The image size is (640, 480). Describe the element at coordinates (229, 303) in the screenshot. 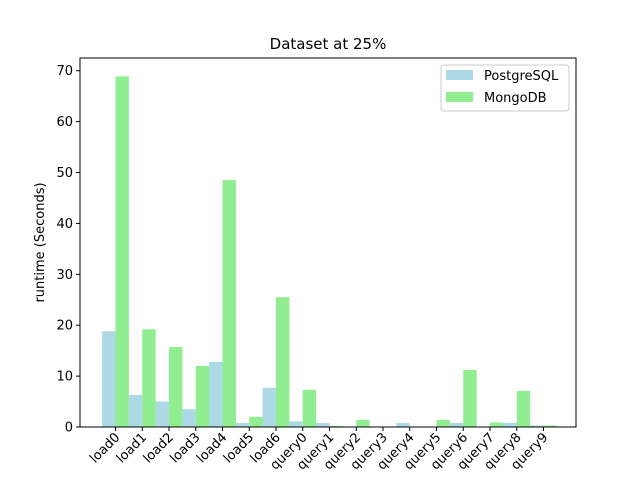

I see `bar-mongodb-load4` at that location.